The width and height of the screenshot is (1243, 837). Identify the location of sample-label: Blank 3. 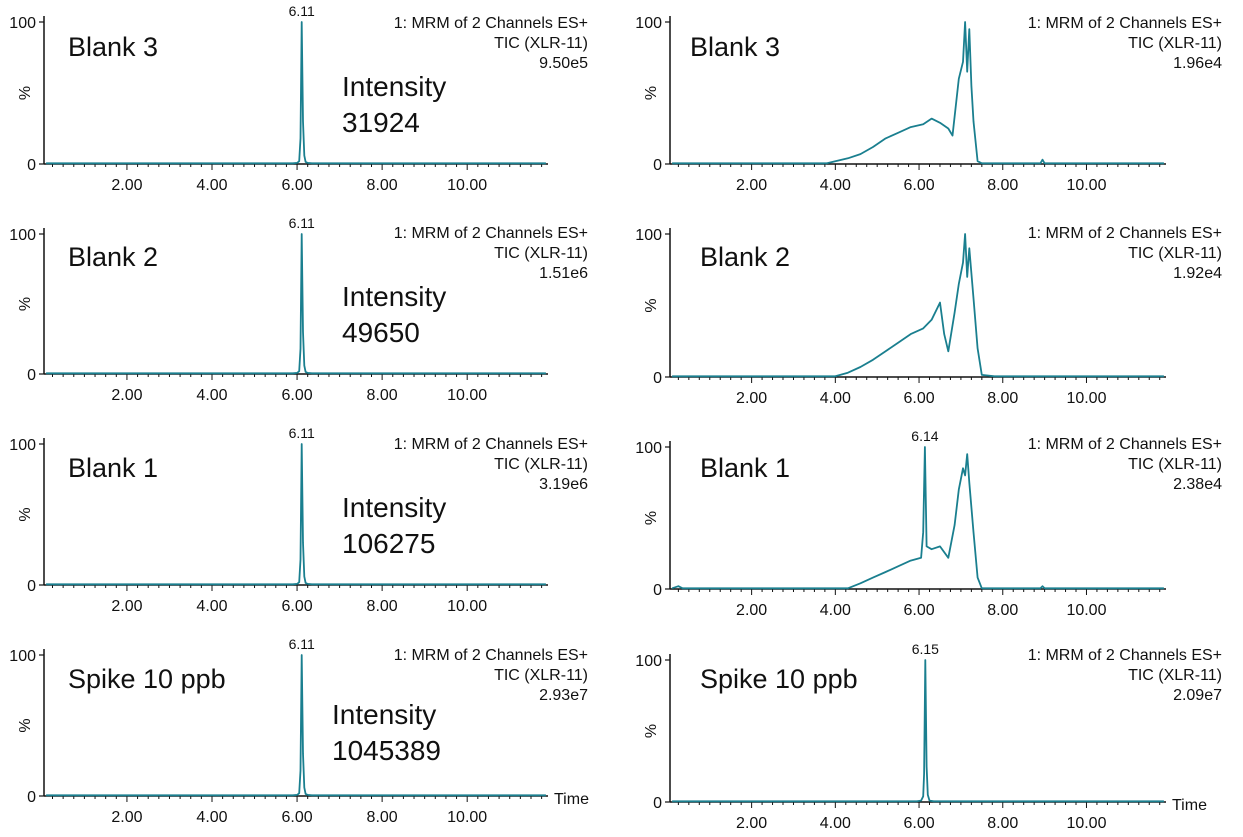
(113, 47).